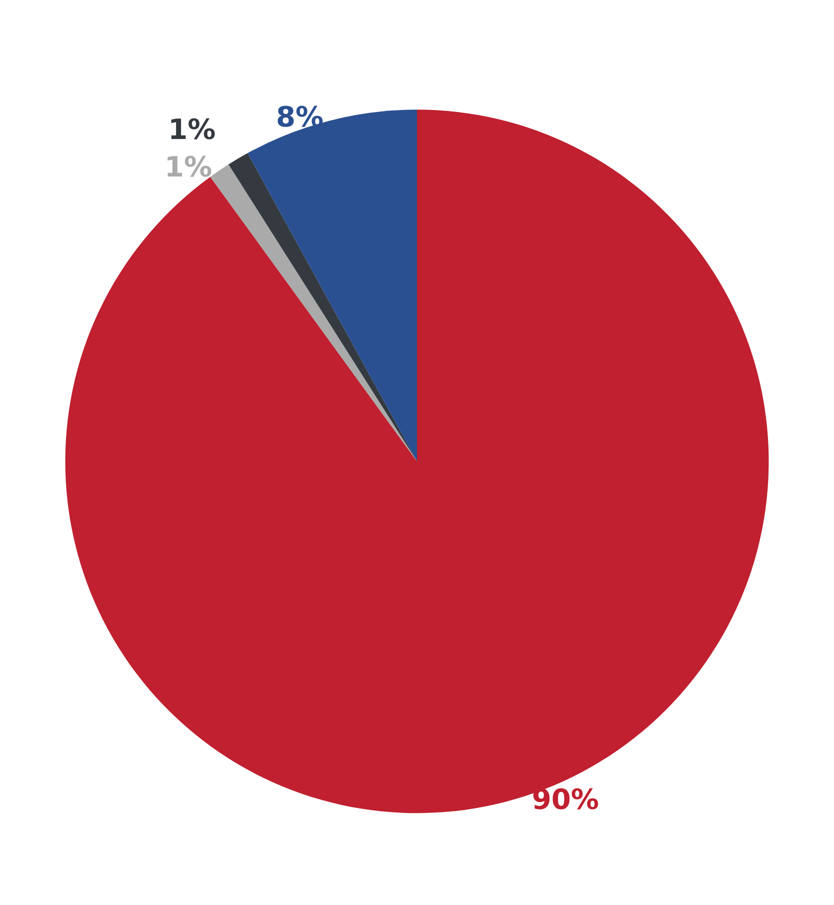  What do you see at coordinates (565, 799) in the screenshot?
I see `data-label: 90%` at bounding box center [565, 799].